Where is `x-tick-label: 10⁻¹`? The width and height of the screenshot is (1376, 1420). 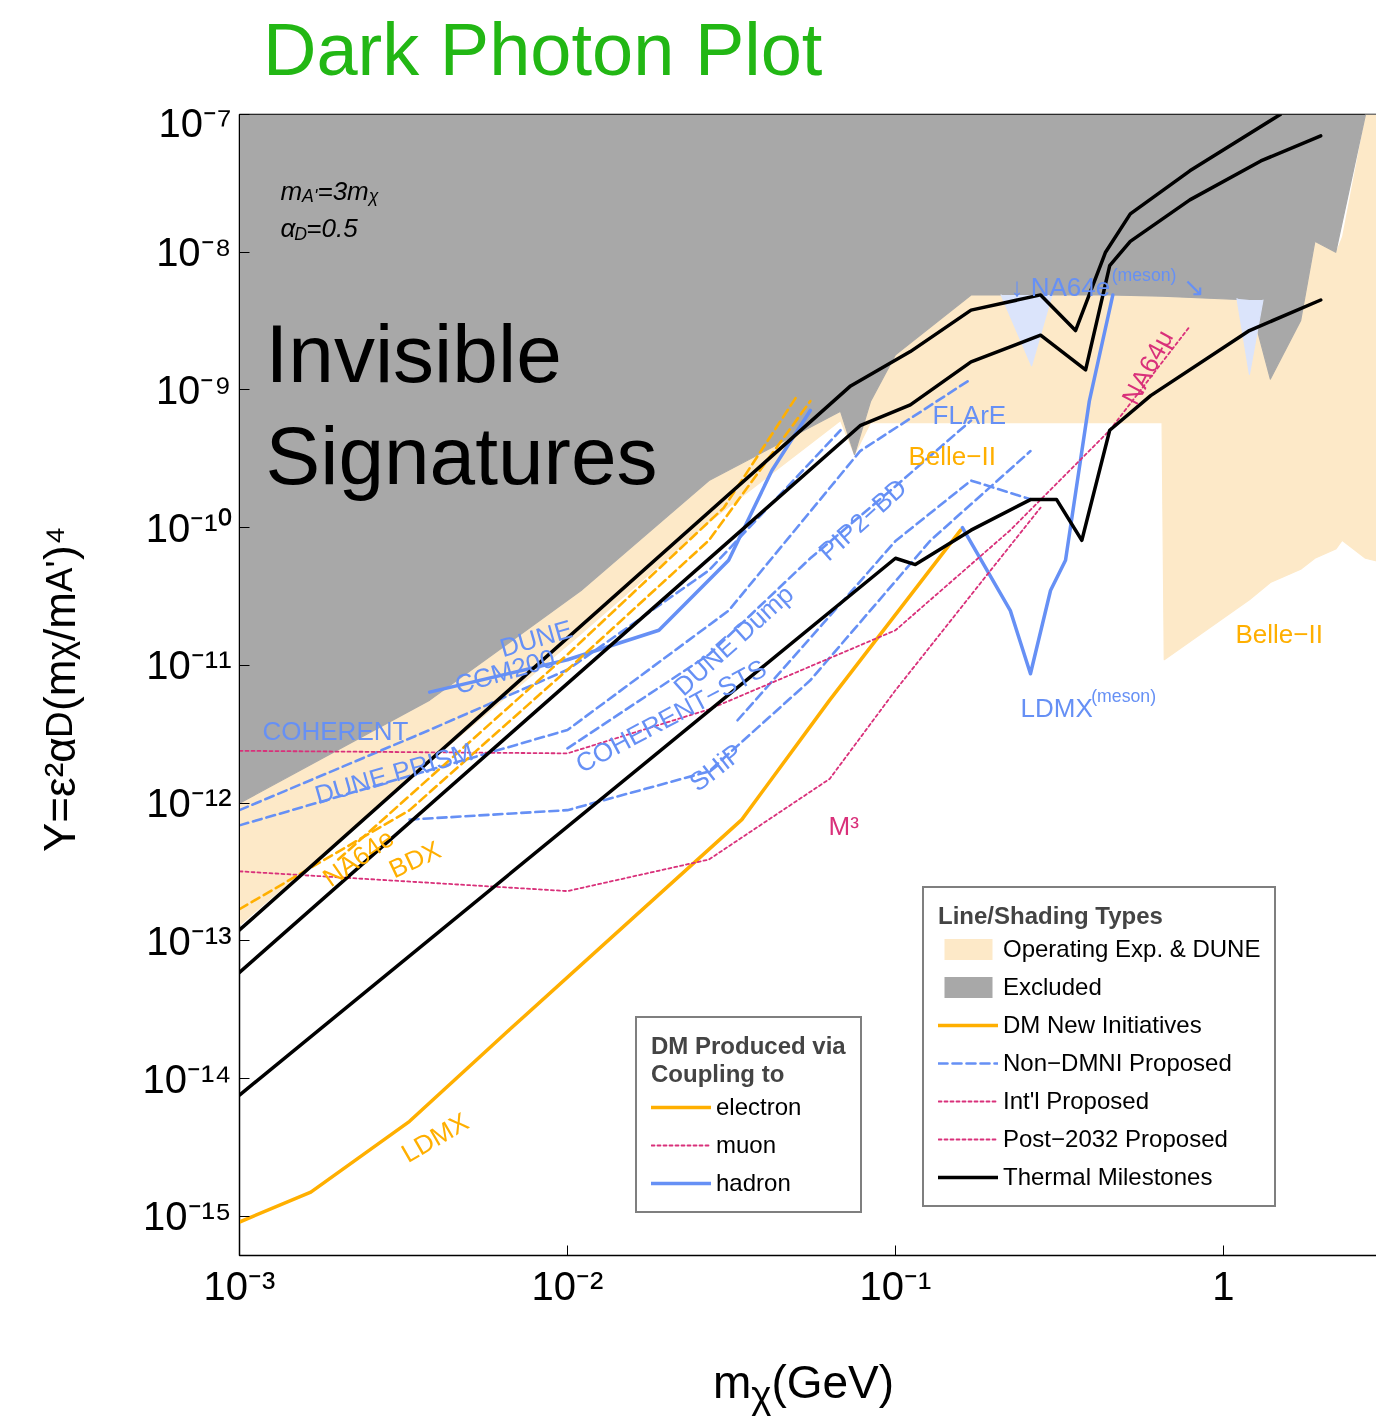
x-tick-label: 10⁻¹ is located at coordinates (895, 1285).